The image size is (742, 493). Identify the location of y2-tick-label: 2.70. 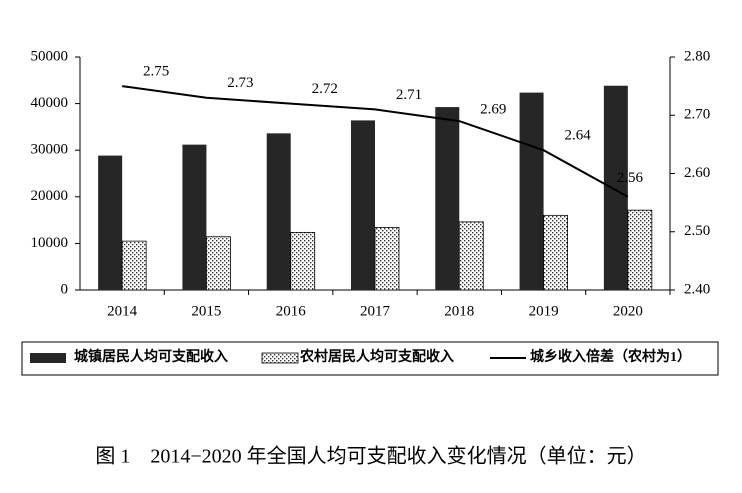
(697, 115).